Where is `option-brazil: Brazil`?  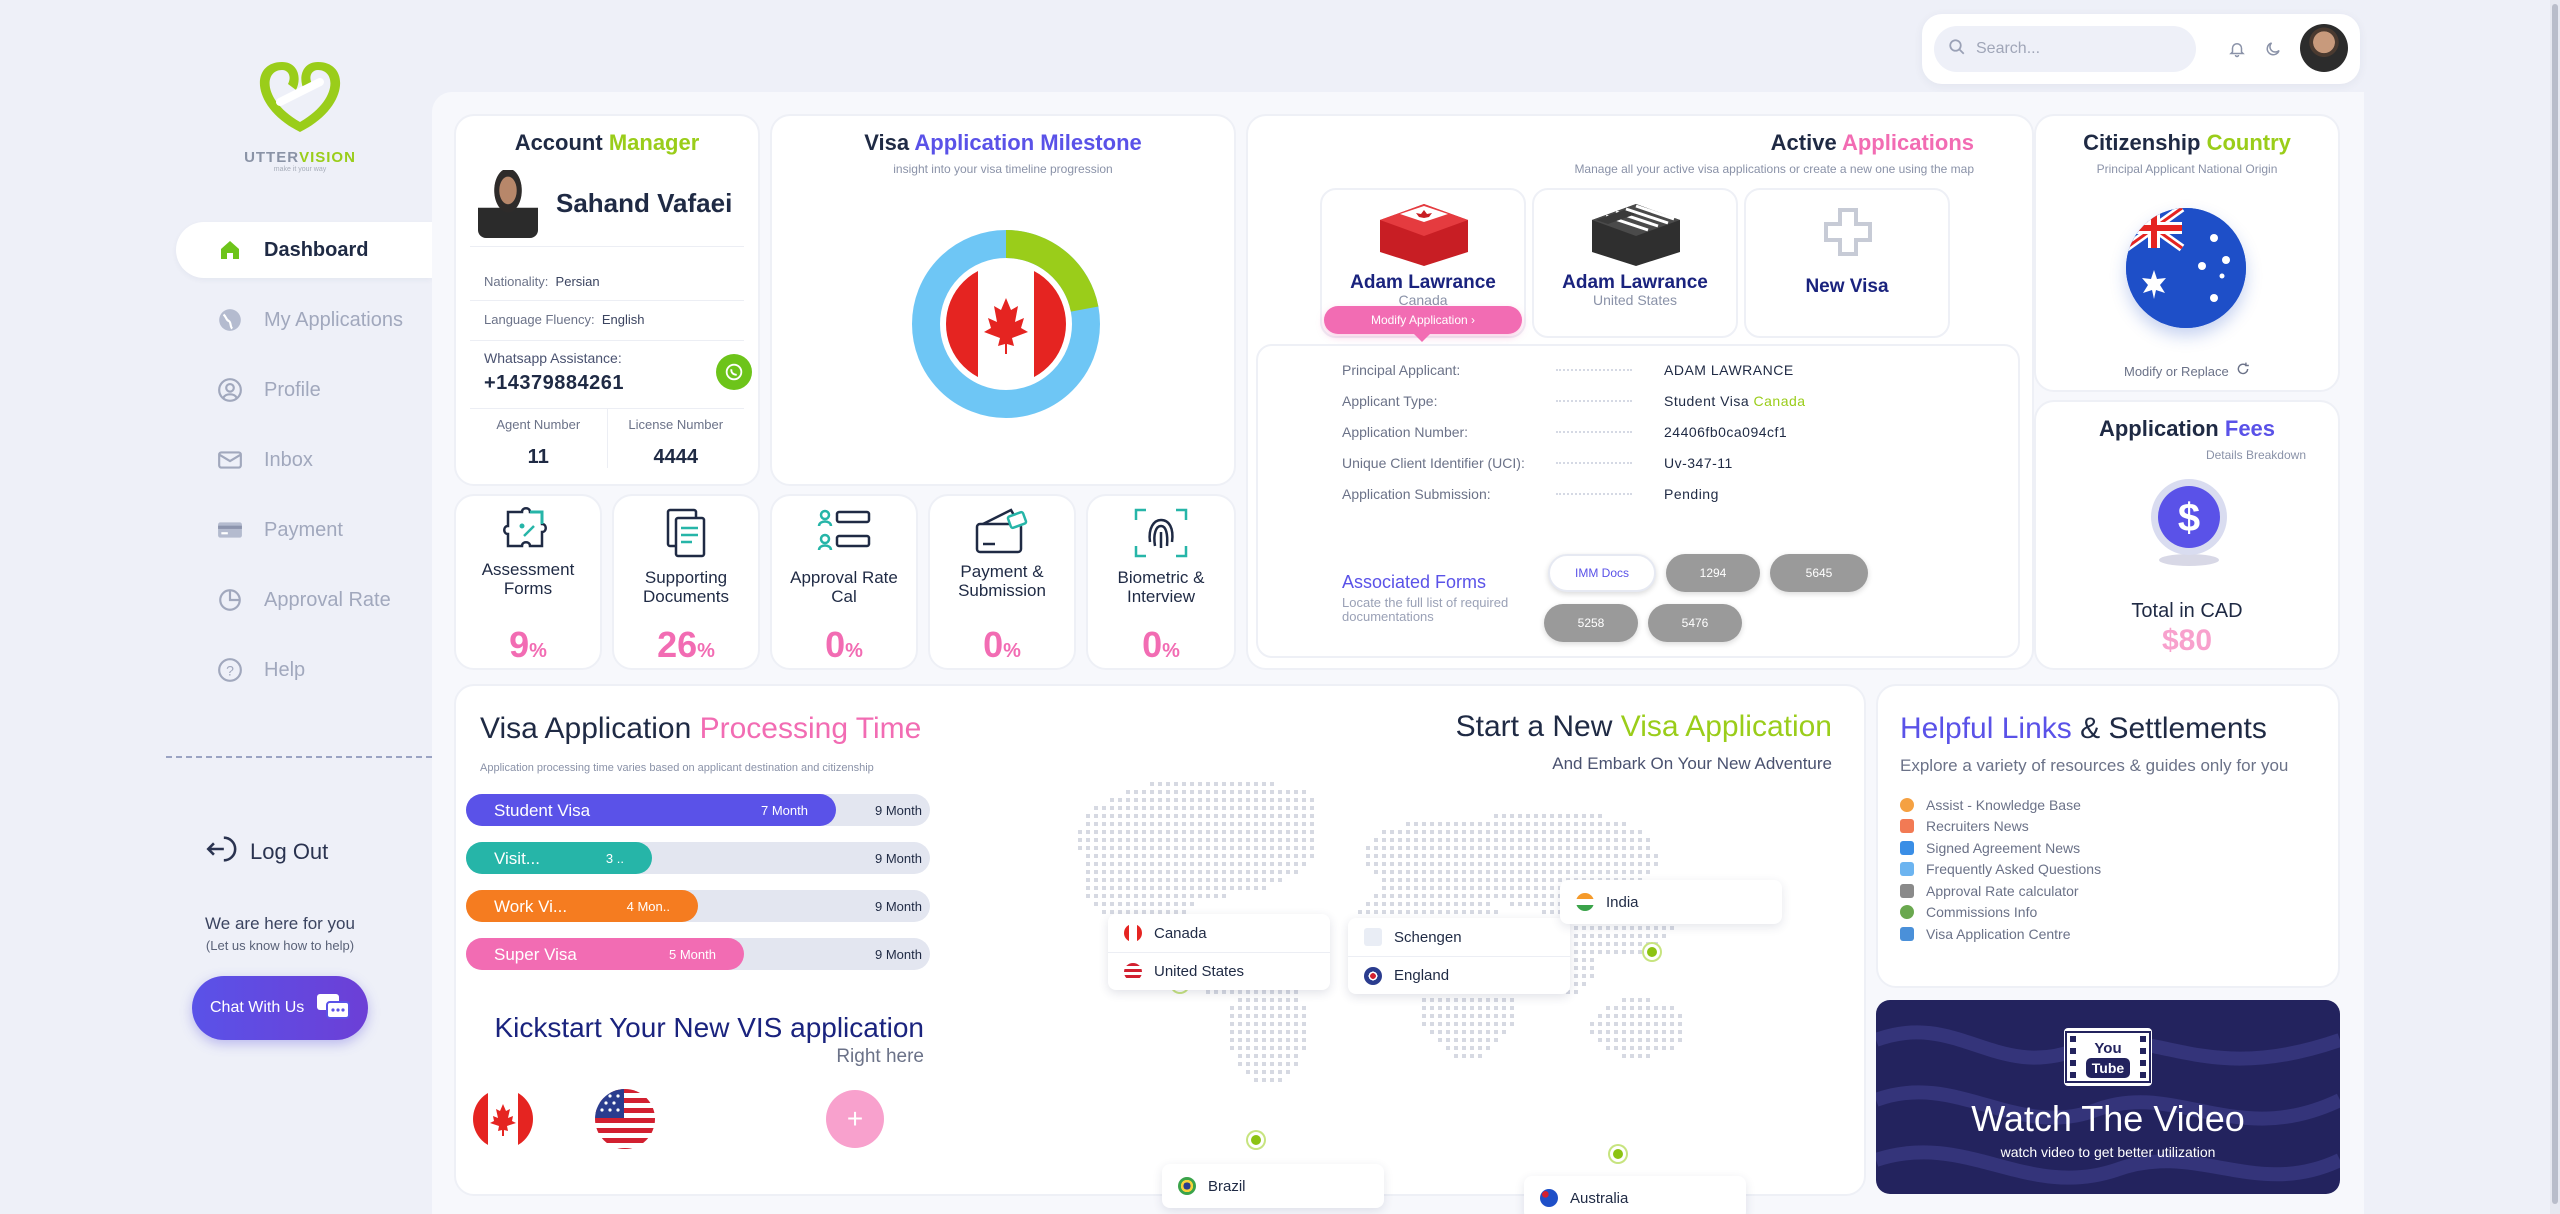 option-brazil: Brazil is located at coordinates (1273, 1186).